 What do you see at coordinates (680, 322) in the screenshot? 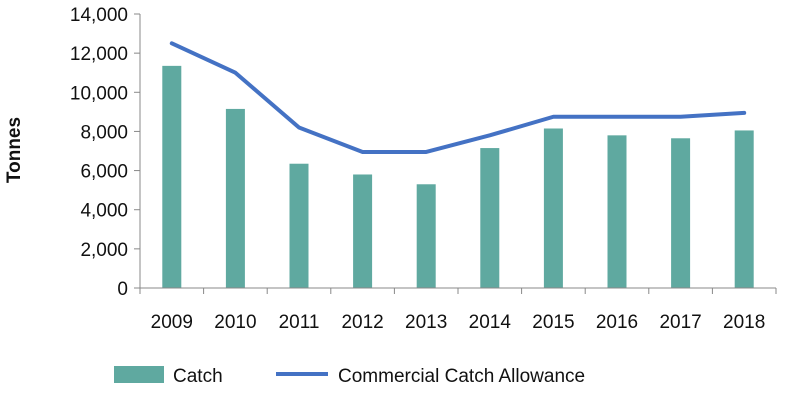
I see `x-tick-label: 2017` at bounding box center [680, 322].